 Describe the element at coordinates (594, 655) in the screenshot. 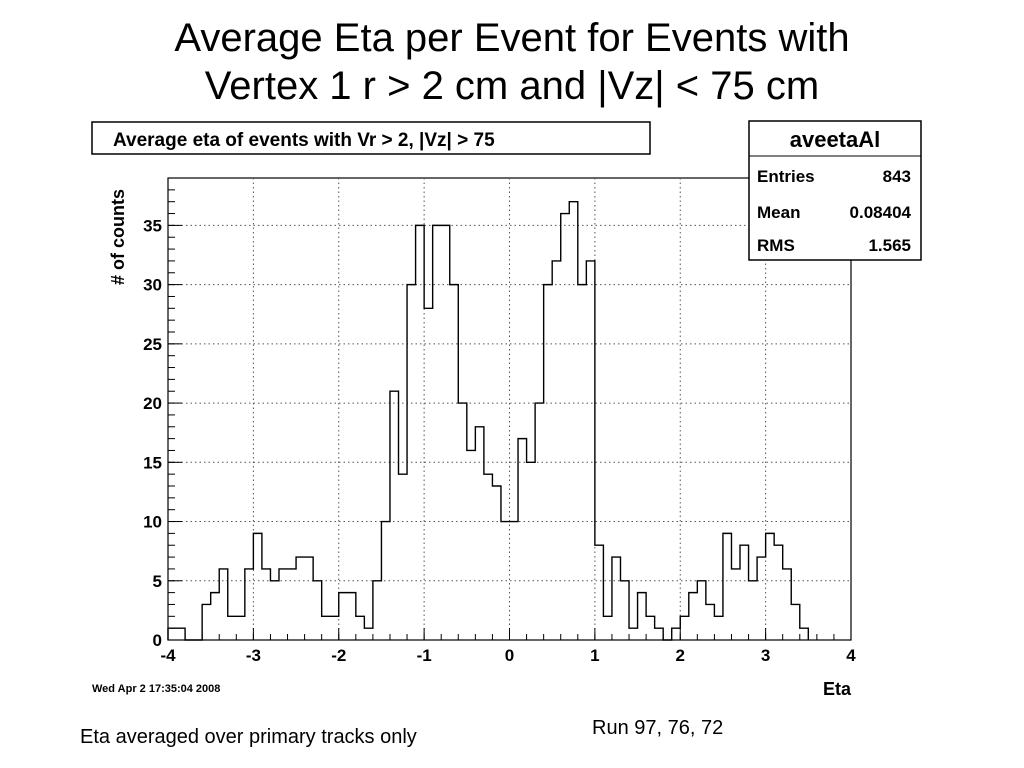

I see `x-tick-label: 1` at that location.